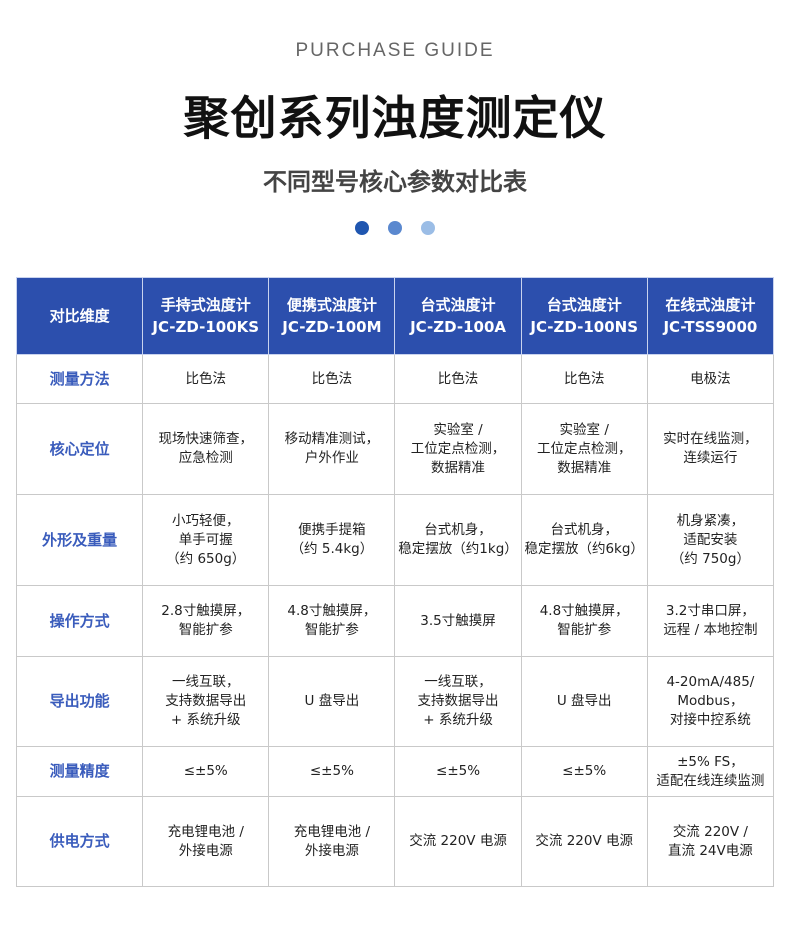 This screenshot has height=952, width=790. I want to click on product-name: 手持式浊度计, so click(205, 305).